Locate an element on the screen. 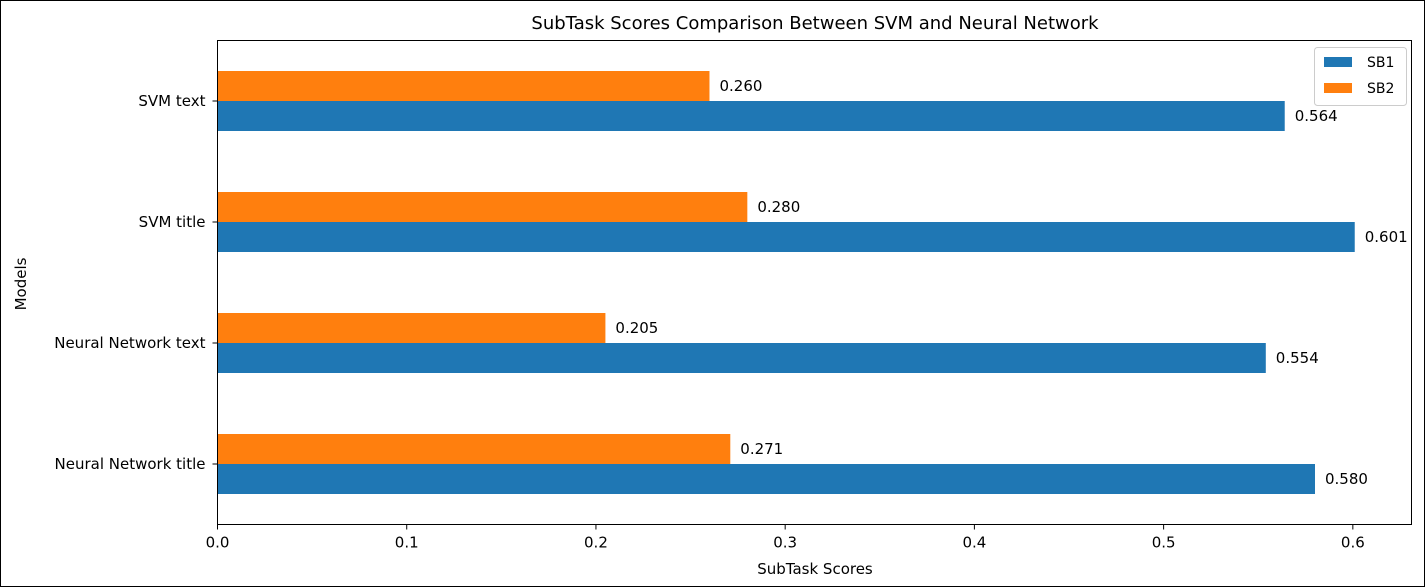 Image resolution: width=1425 pixels, height=587 pixels. bar-sb2-svm-title is located at coordinates (482, 207).